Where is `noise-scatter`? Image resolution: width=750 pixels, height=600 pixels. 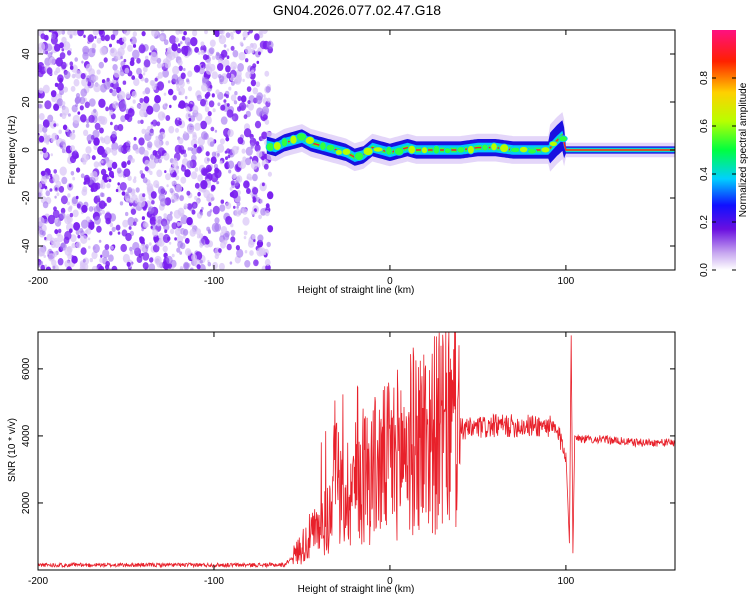
noise-scatter is located at coordinates (156, 150).